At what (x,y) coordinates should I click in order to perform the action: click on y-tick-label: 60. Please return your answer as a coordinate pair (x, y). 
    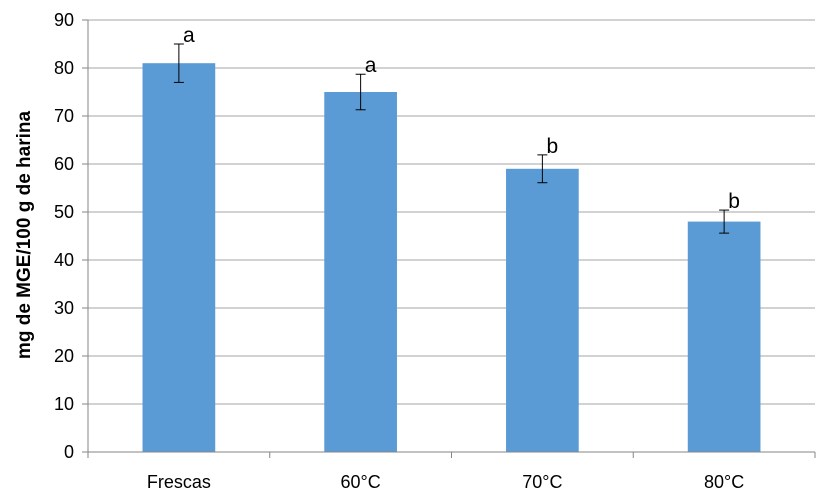
    Looking at the image, I should click on (64, 164).